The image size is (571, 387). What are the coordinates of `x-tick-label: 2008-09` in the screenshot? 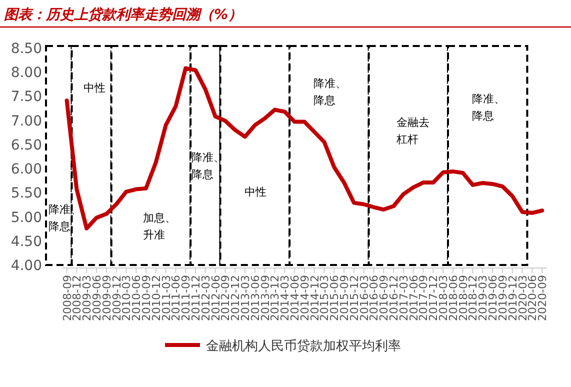 It's located at (67, 298).